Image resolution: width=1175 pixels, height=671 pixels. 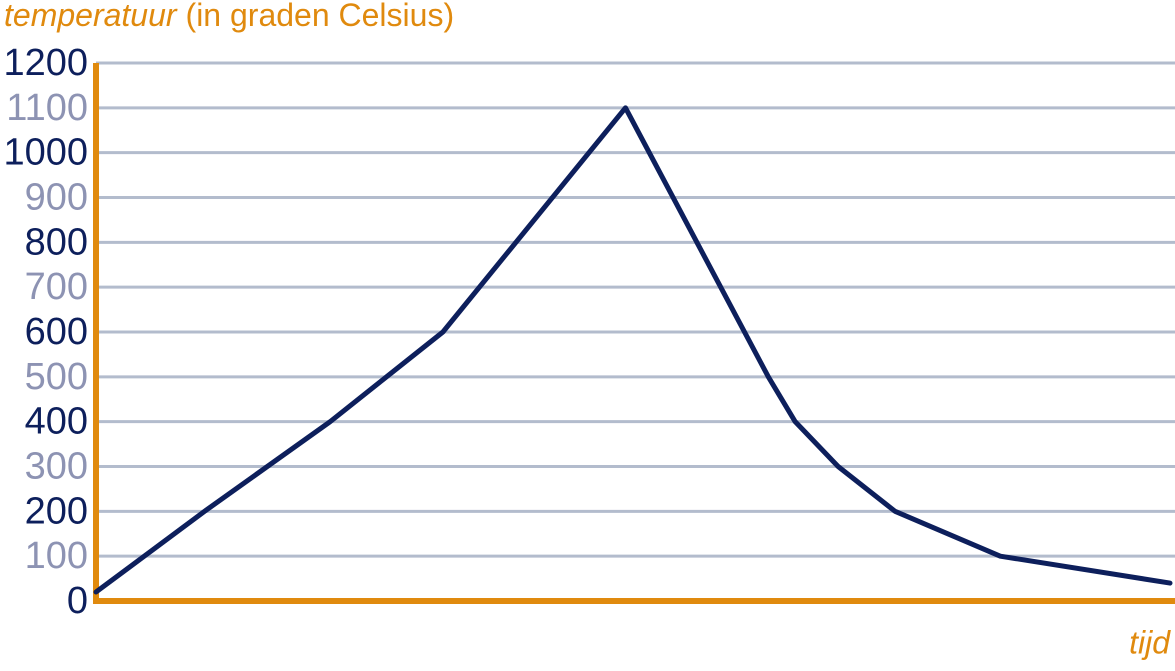 What do you see at coordinates (1150, 642) in the screenshot?
I see `x-axis-label: tijd` at bounding box center [1150, 642].